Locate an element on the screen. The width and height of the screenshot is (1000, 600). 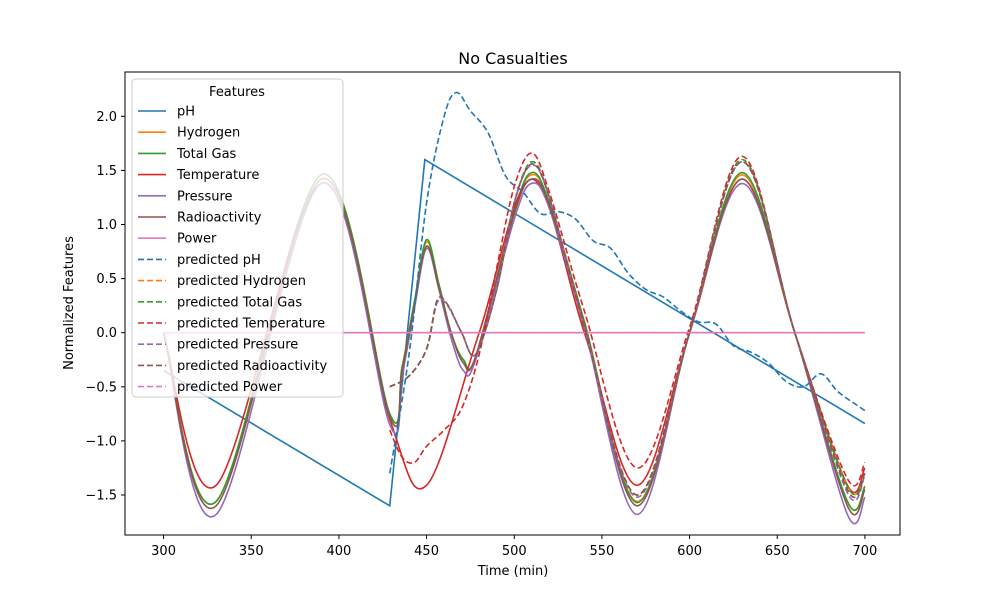
y-tick-label: 1.5 is located at coordinates (106, 171).